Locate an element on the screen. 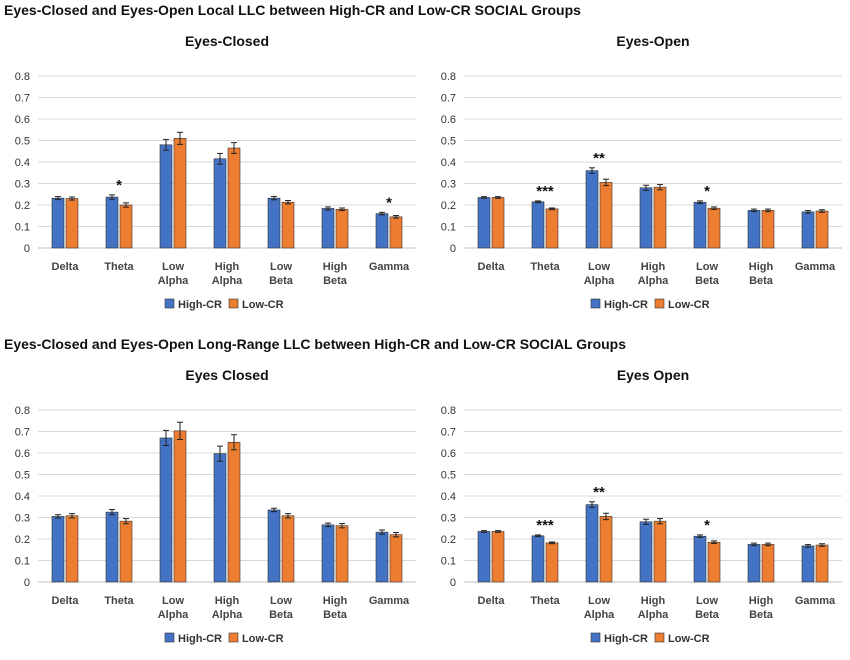 The image size is (850, 660). y-tick-label: 0.2 is located at coordinates (448, 206).